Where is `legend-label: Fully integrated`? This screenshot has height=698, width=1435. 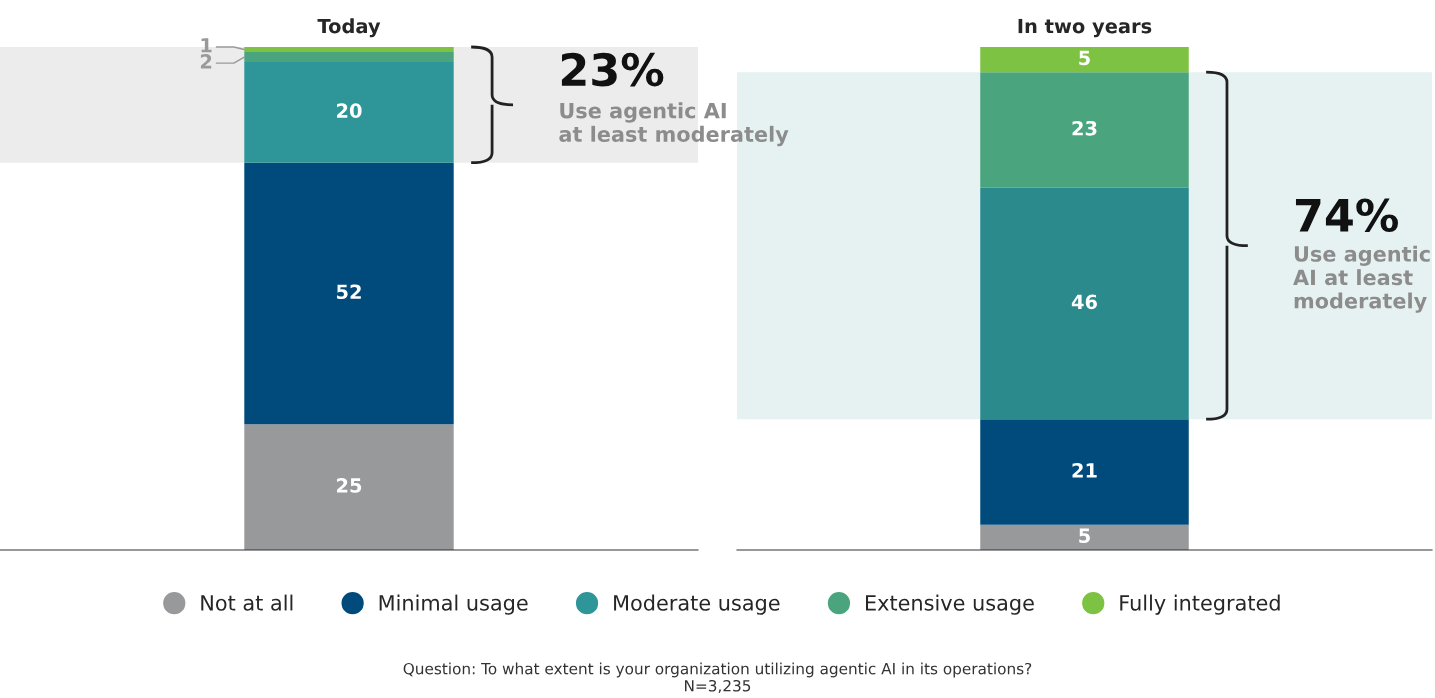
legend-label: Fully integrated is located at coordinates (1200, 604).